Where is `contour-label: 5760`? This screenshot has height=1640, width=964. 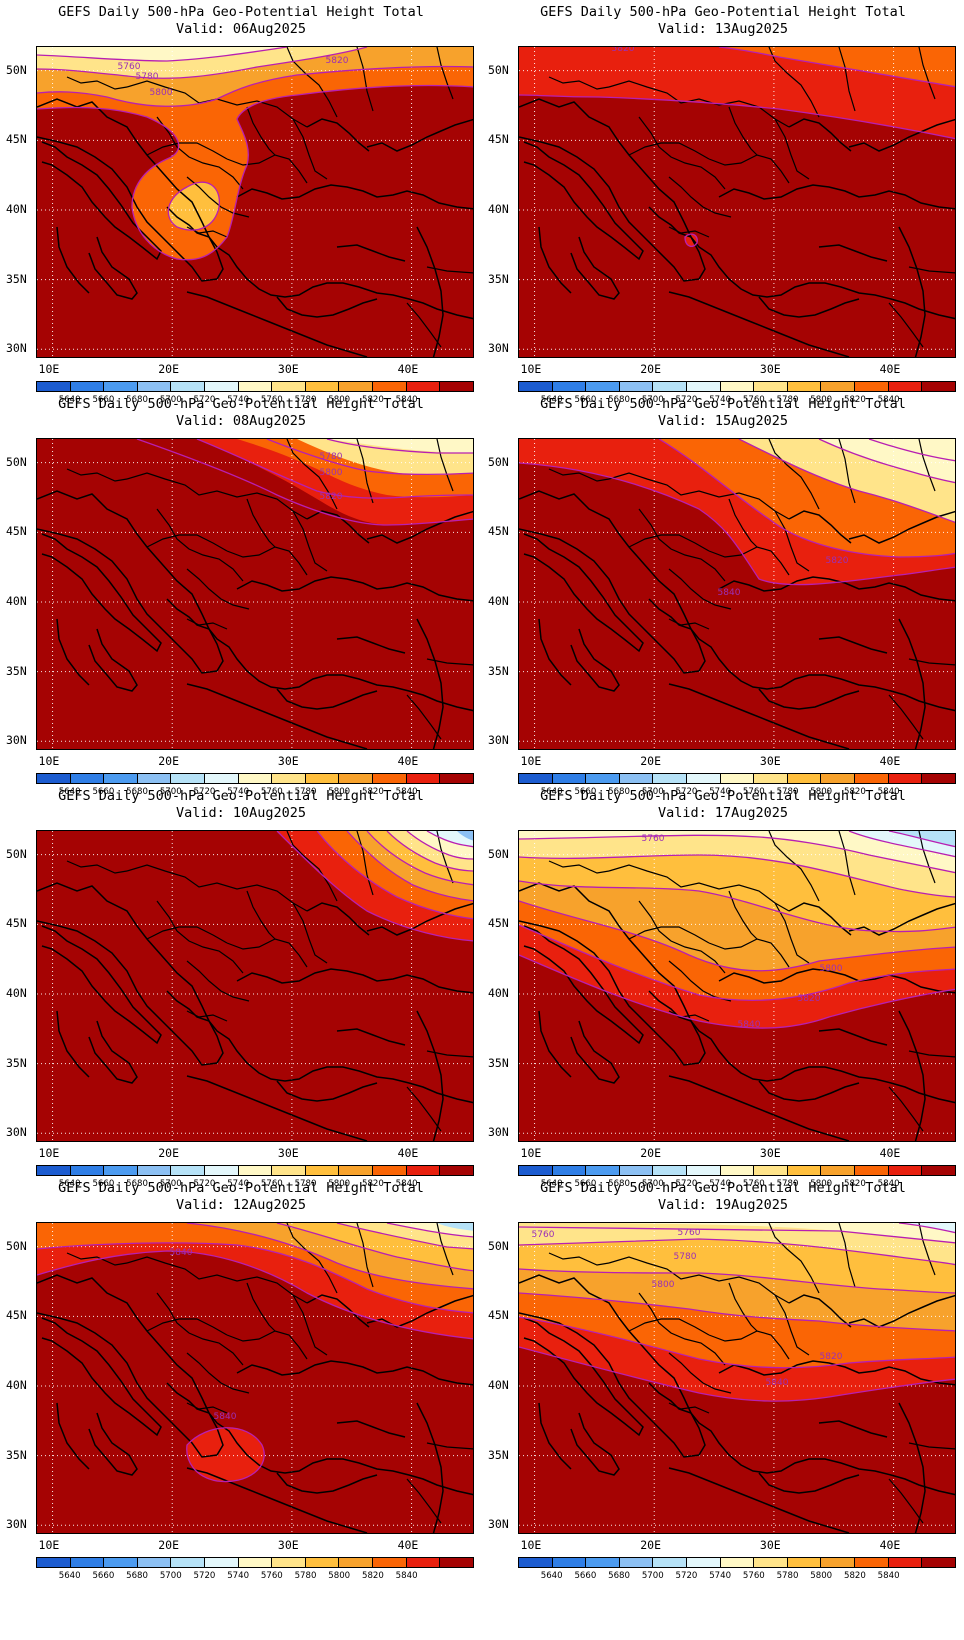
contour-label: 5760 is located at coordinates (653, 839).